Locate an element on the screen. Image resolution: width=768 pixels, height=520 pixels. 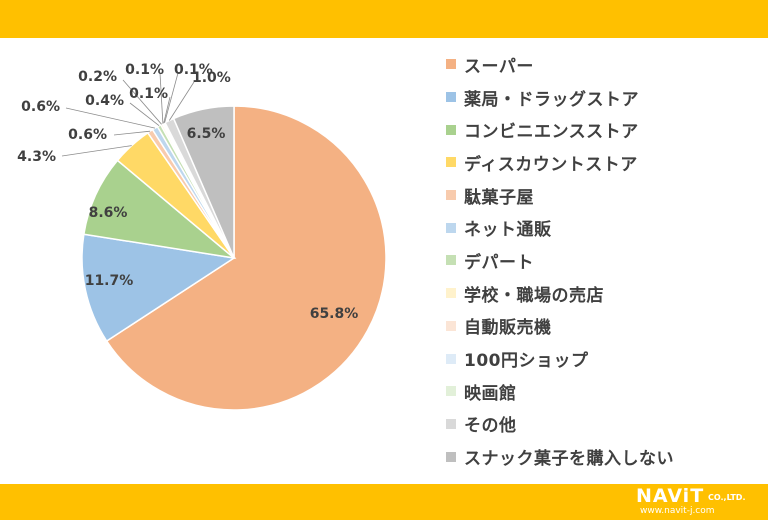
legend-item-11: 映画館 is located at coordinates (560, 391).